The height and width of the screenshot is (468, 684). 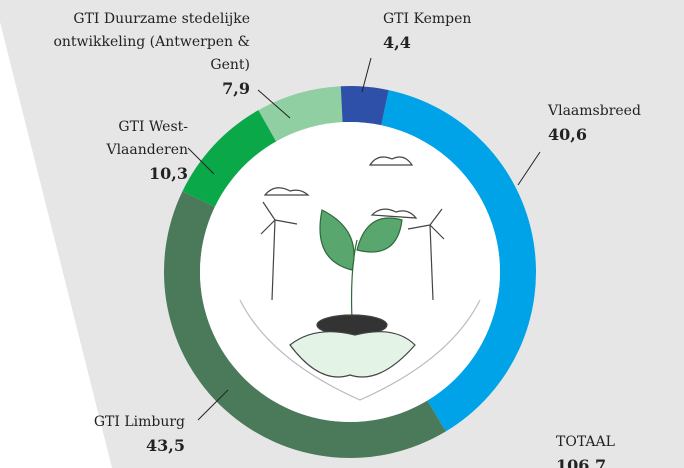 I want to click on value-label: 7,9, so click(x=236, y=88).